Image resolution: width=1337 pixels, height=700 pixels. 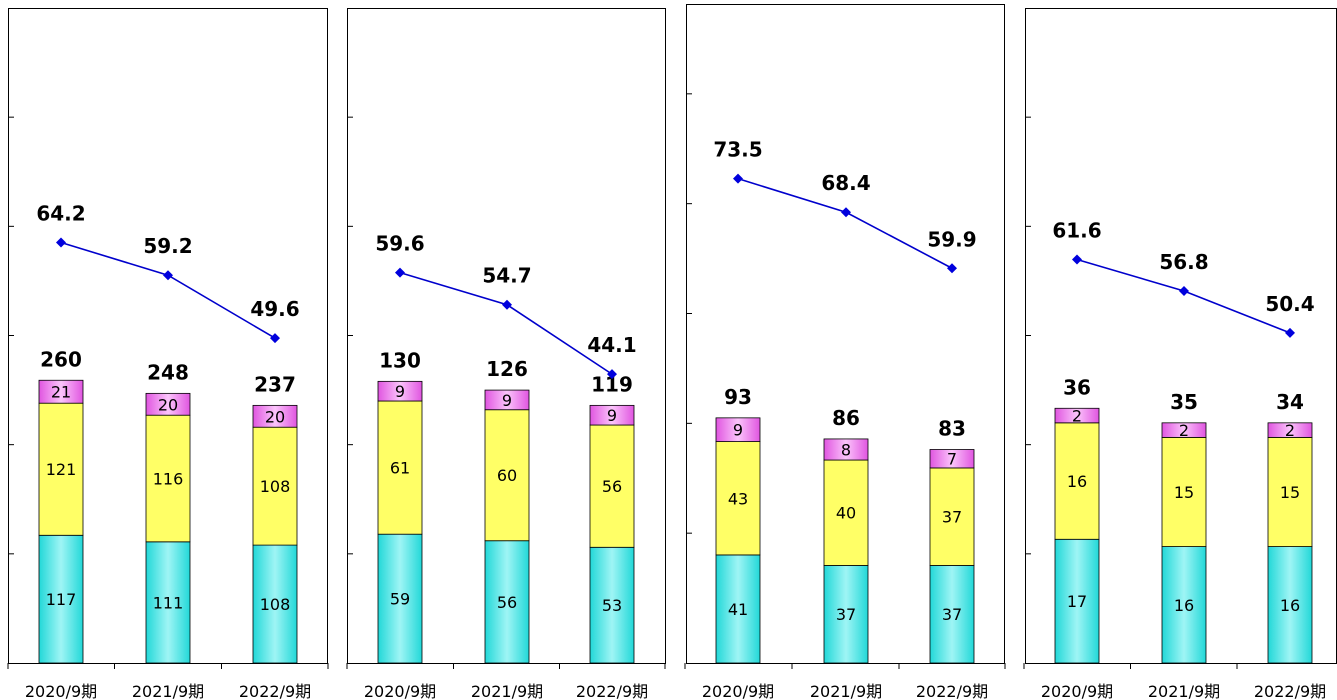 I want to click on bar-segment-bottom-label: 41, so click(x=738, y=609).